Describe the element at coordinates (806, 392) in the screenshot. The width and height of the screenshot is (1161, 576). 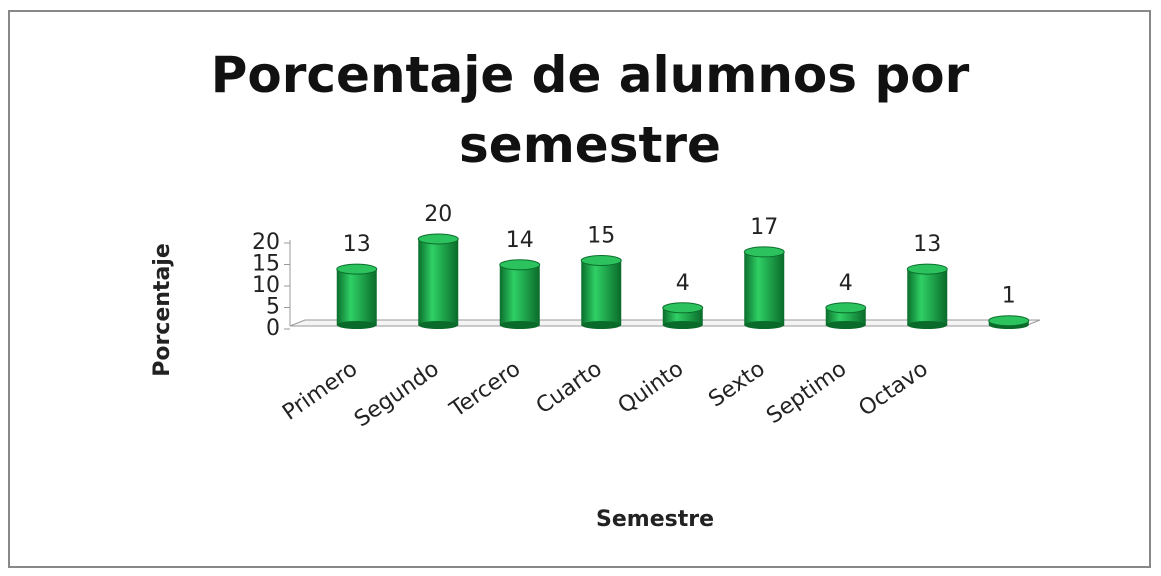
I see `x-tick-label: Septimo` at that location.